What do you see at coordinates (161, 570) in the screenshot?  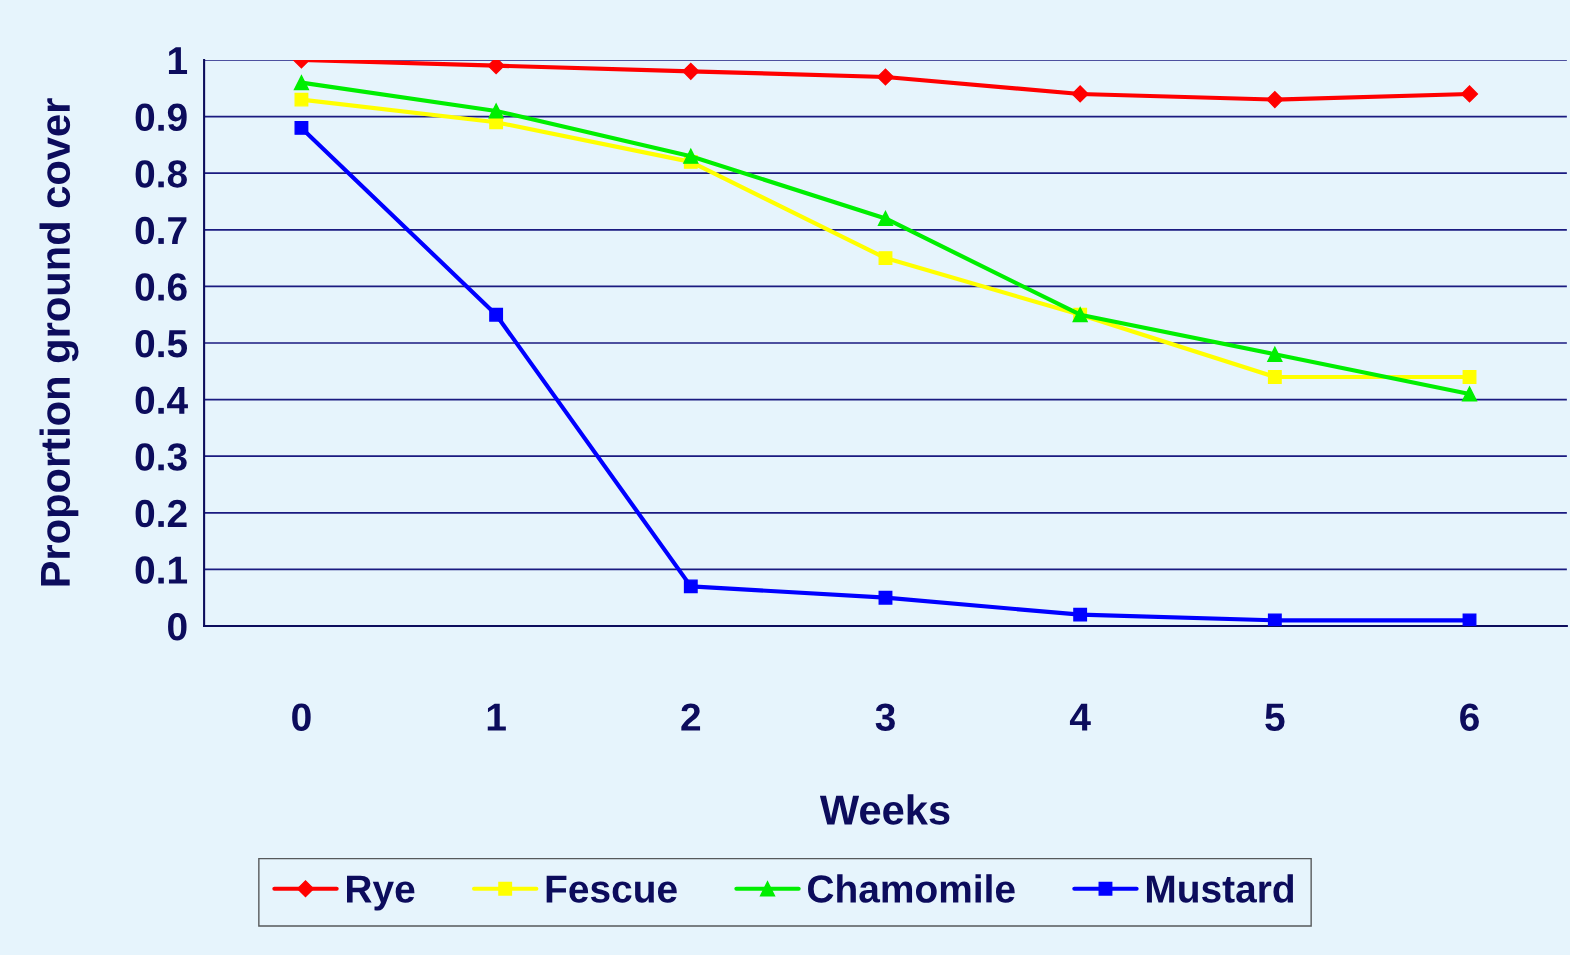 I see `y-tick-label: 0.1` at bounding box center [161, 570].